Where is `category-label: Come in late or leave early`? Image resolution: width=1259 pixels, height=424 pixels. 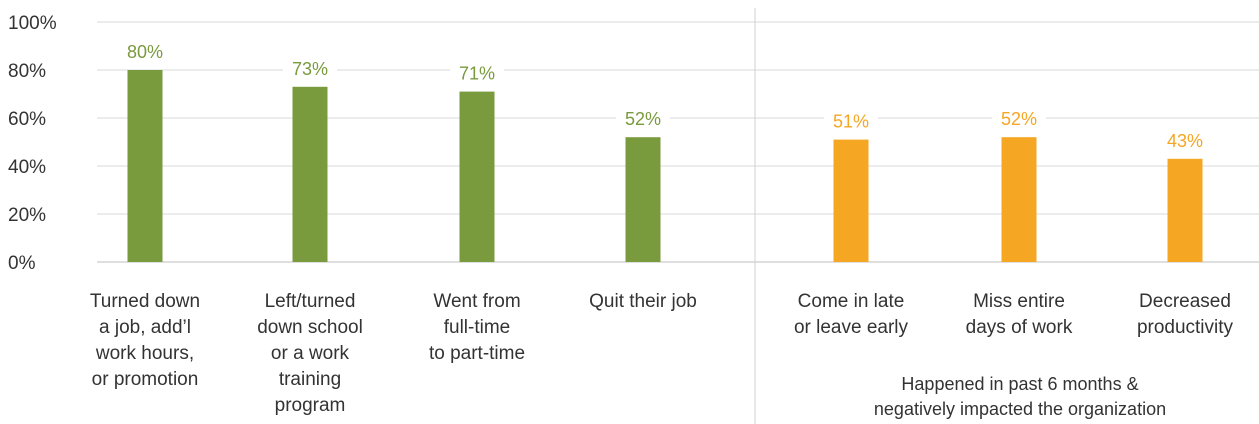
category-label: Come in late or leave early is located at coordinates (851, 314).